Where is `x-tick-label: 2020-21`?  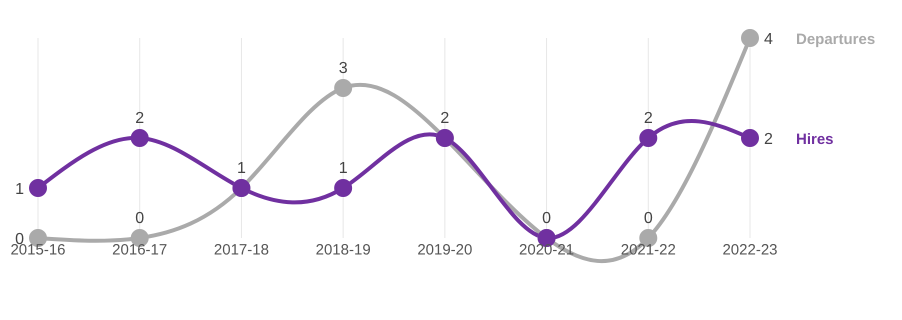
x-tick-label: 2020-21 is located at coordinates (546, 250).